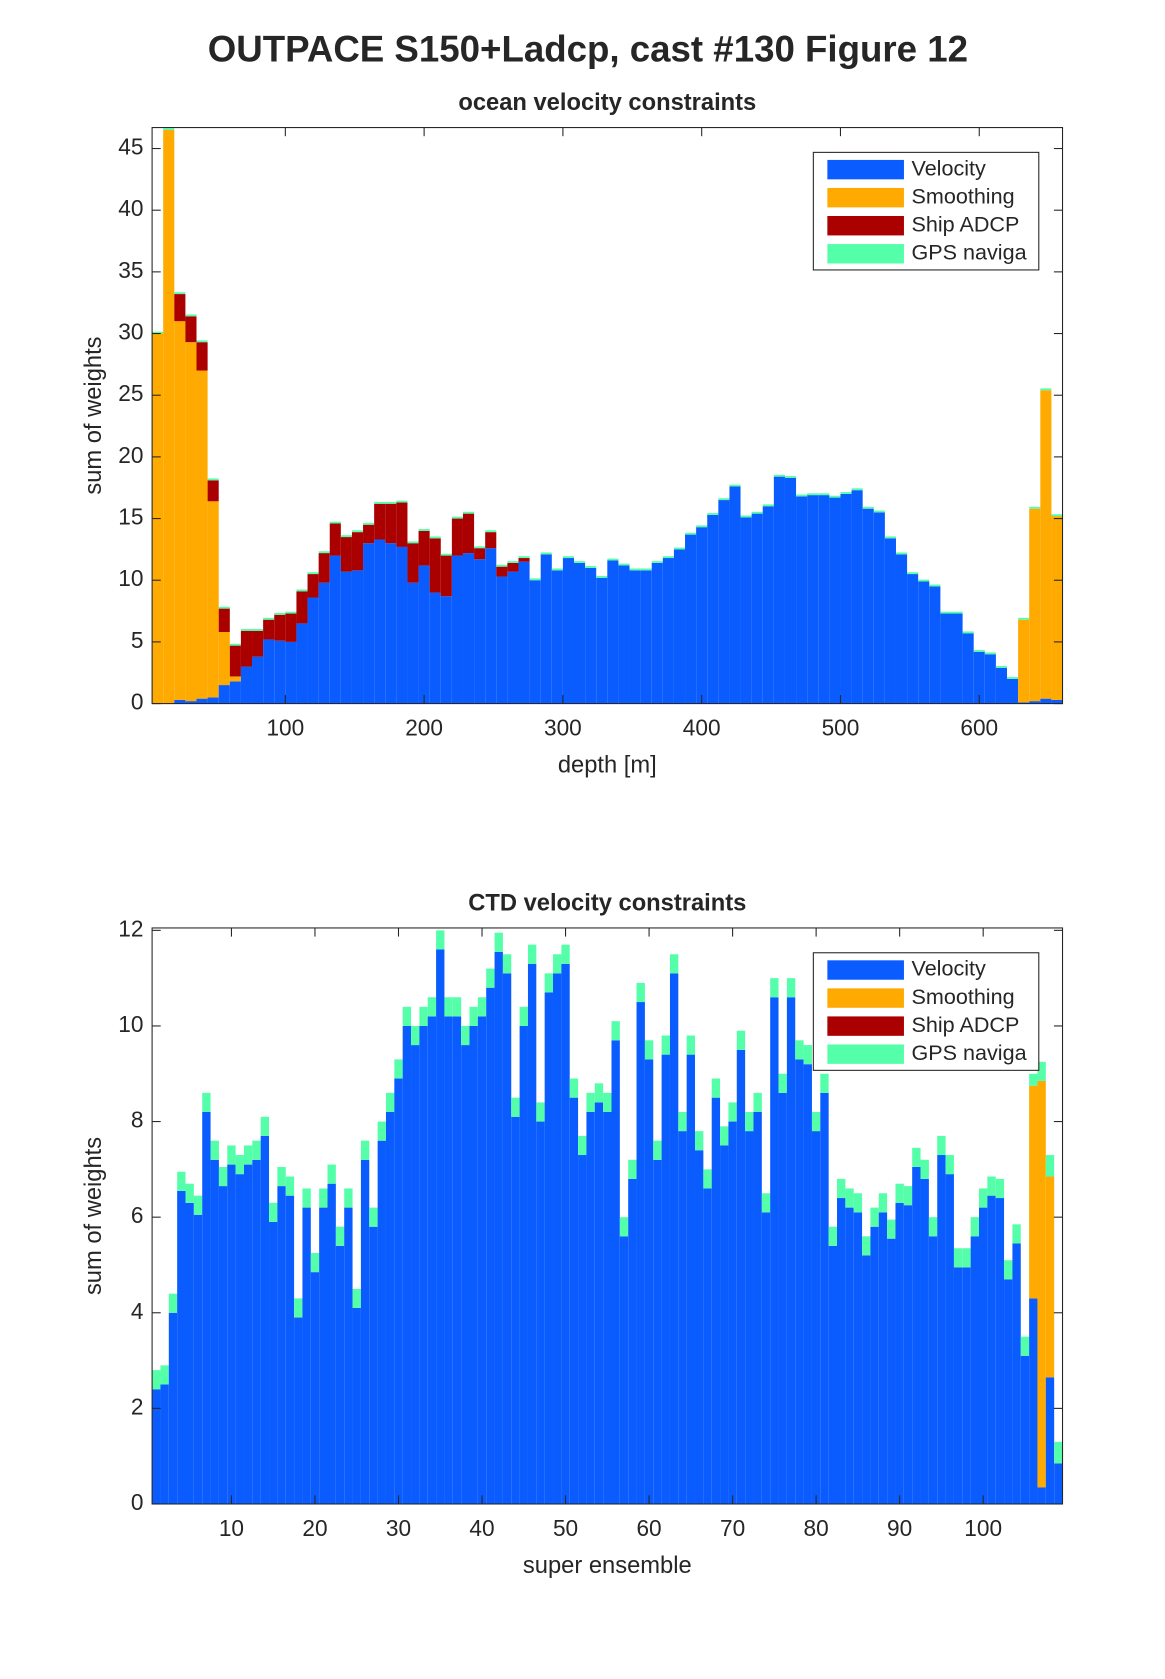 This screenshot has width=1165, height=1679. Describe the element at coordinates (563, 727) in the screenshot. I see `x-tick-label: 300` at that location.